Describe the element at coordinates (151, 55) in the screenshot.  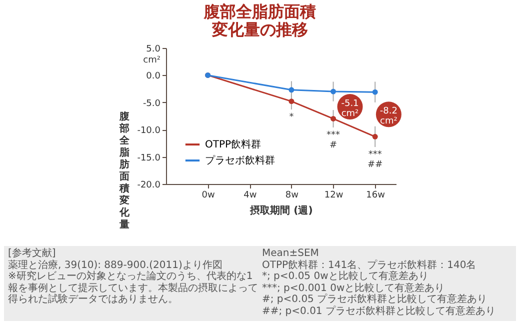
I see `y-tick-label: 5.0 cm²` at that location.